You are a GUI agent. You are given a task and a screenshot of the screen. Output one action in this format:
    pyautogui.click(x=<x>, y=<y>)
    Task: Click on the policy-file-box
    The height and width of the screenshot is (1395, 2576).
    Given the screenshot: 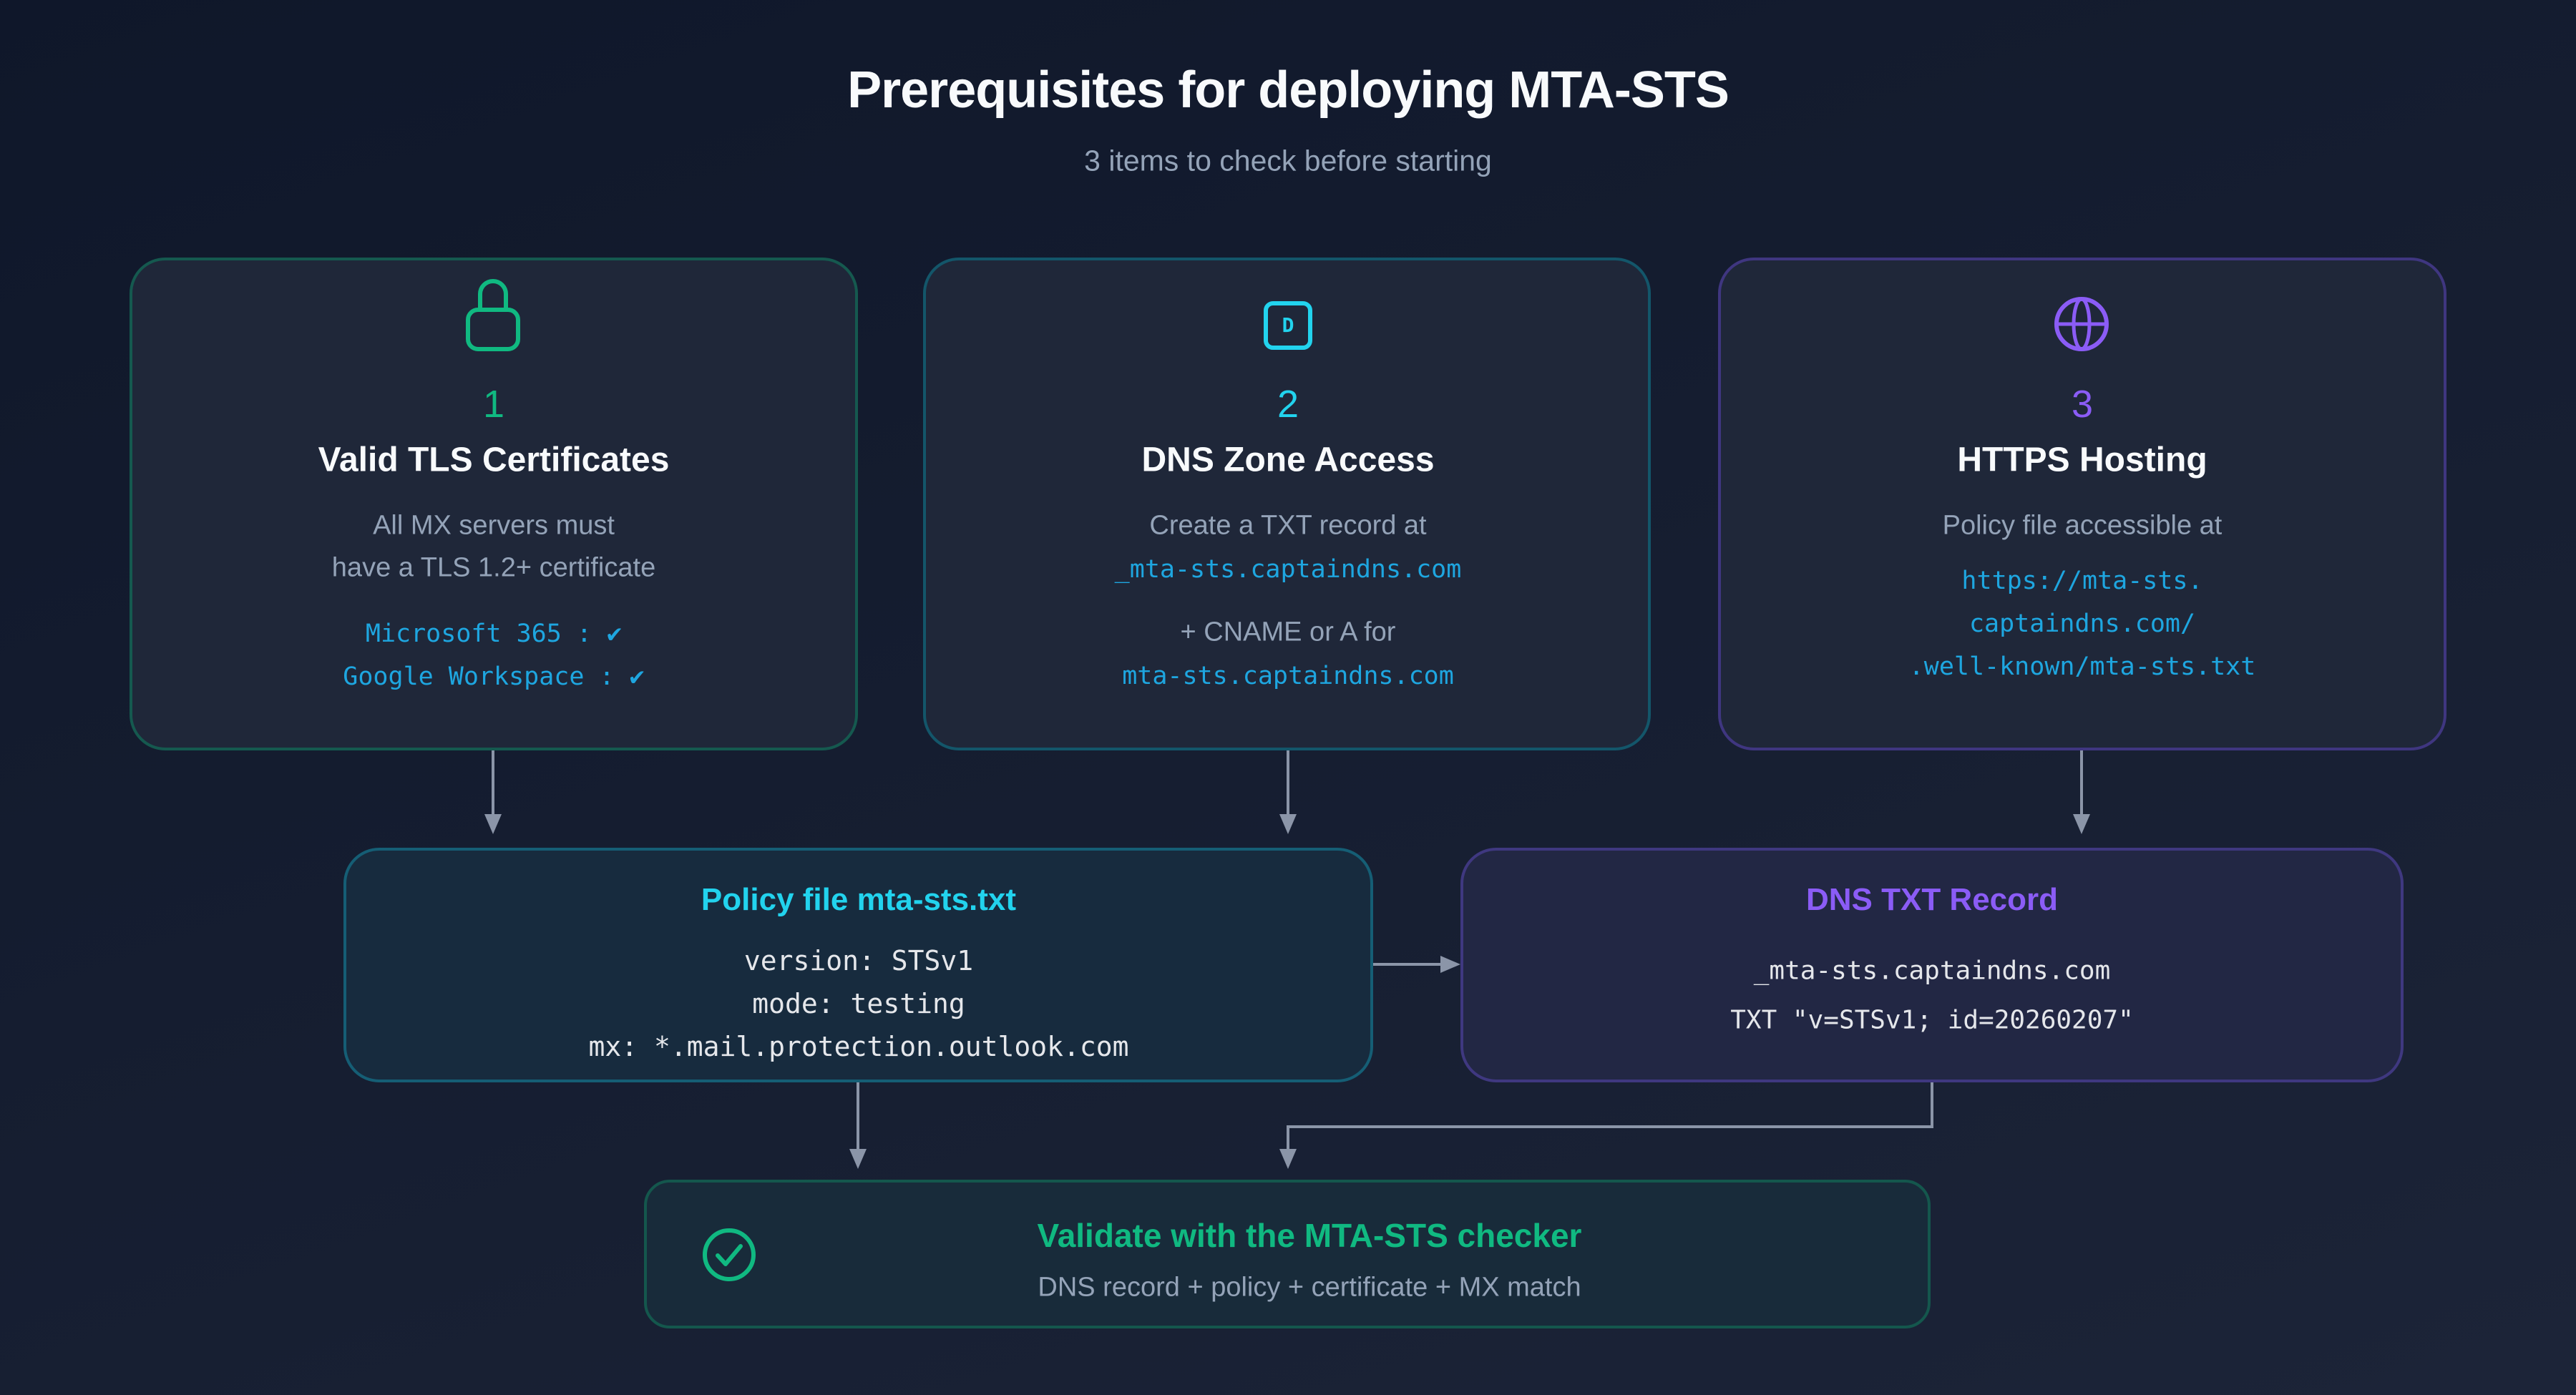 What is the action you would take?
    pyautogui.click(x=858, y=965)
    